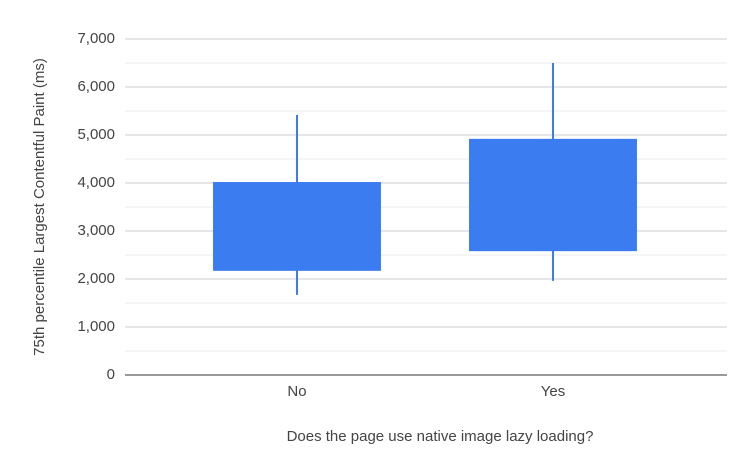 The height and width of the screenshot is (467, 755). What do you see at coordinates (96, 86) in the screenshot?
I see `y-tick-label: 6,000` at bounding box center [96, 86].